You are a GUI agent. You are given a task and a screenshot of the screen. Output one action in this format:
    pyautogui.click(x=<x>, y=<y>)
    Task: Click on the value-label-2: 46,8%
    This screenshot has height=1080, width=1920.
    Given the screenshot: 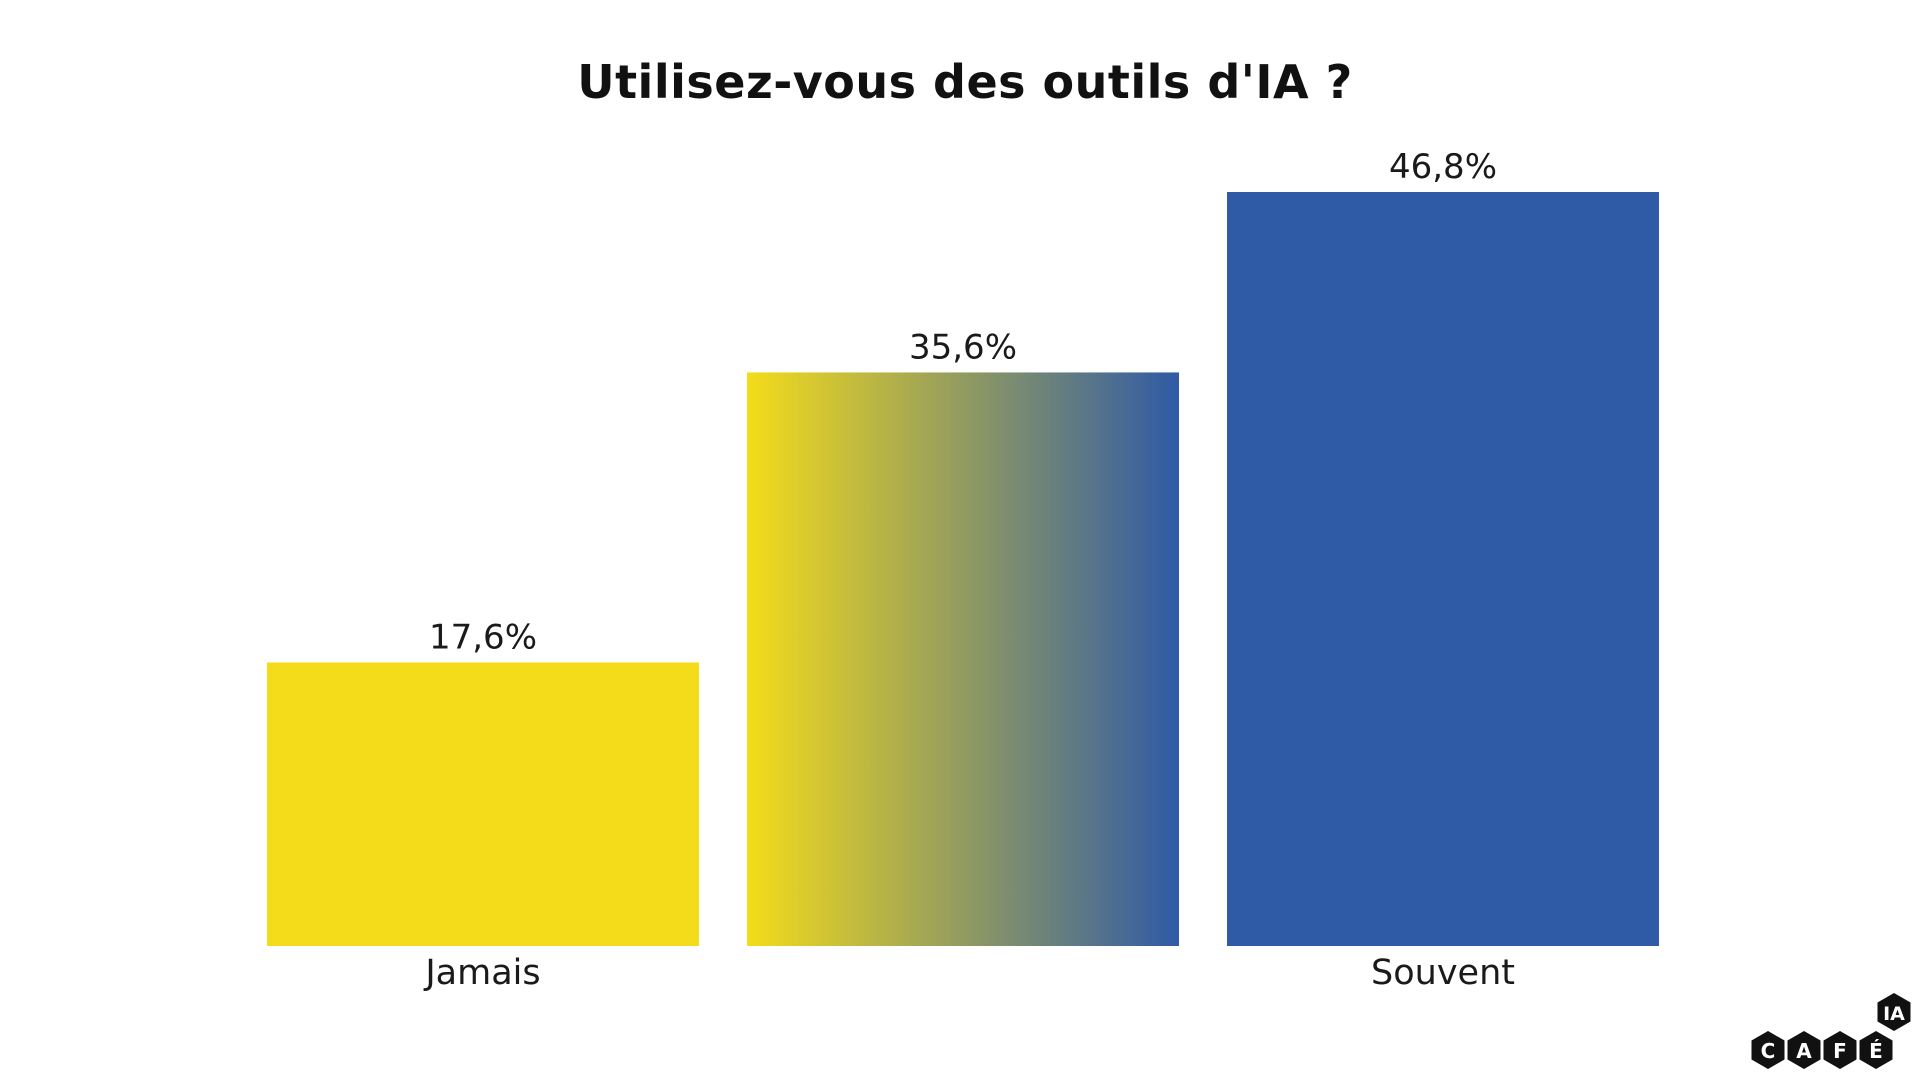 What is the action you would take?
    pyautogui.click(x=1443, y=167)
    